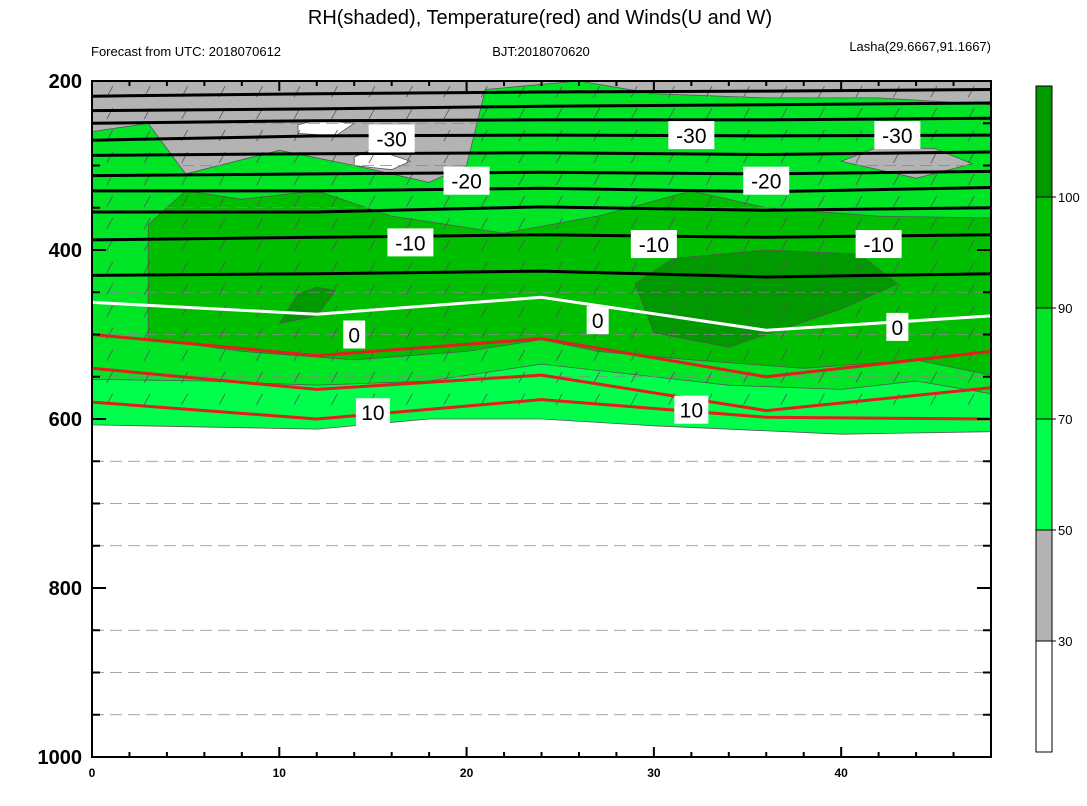  Describe the element at coordinates (65, 251) in the screenshot. I see `y-tick-label-400: 400` at that location.